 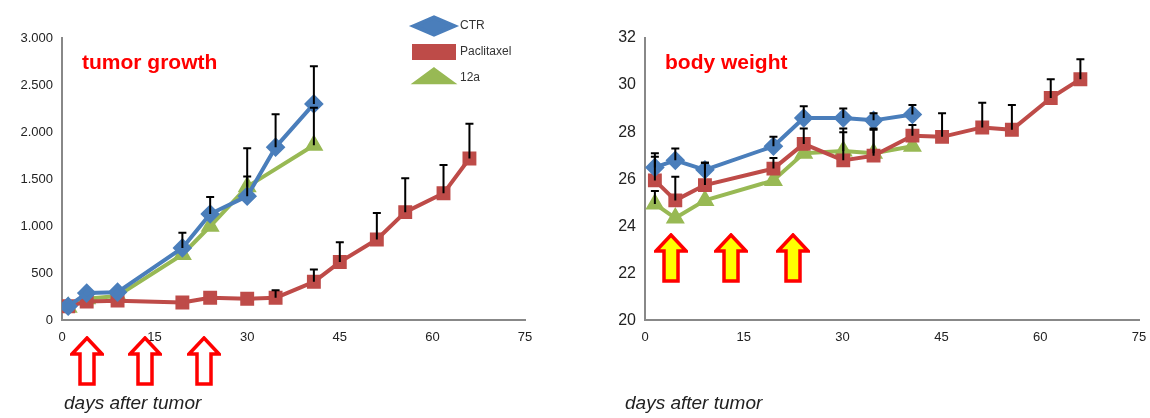 What do you see at coordinates (36, 84) in the screenshot?
I see `y-tick-label: 2.500` at bounding box center [36, 84].